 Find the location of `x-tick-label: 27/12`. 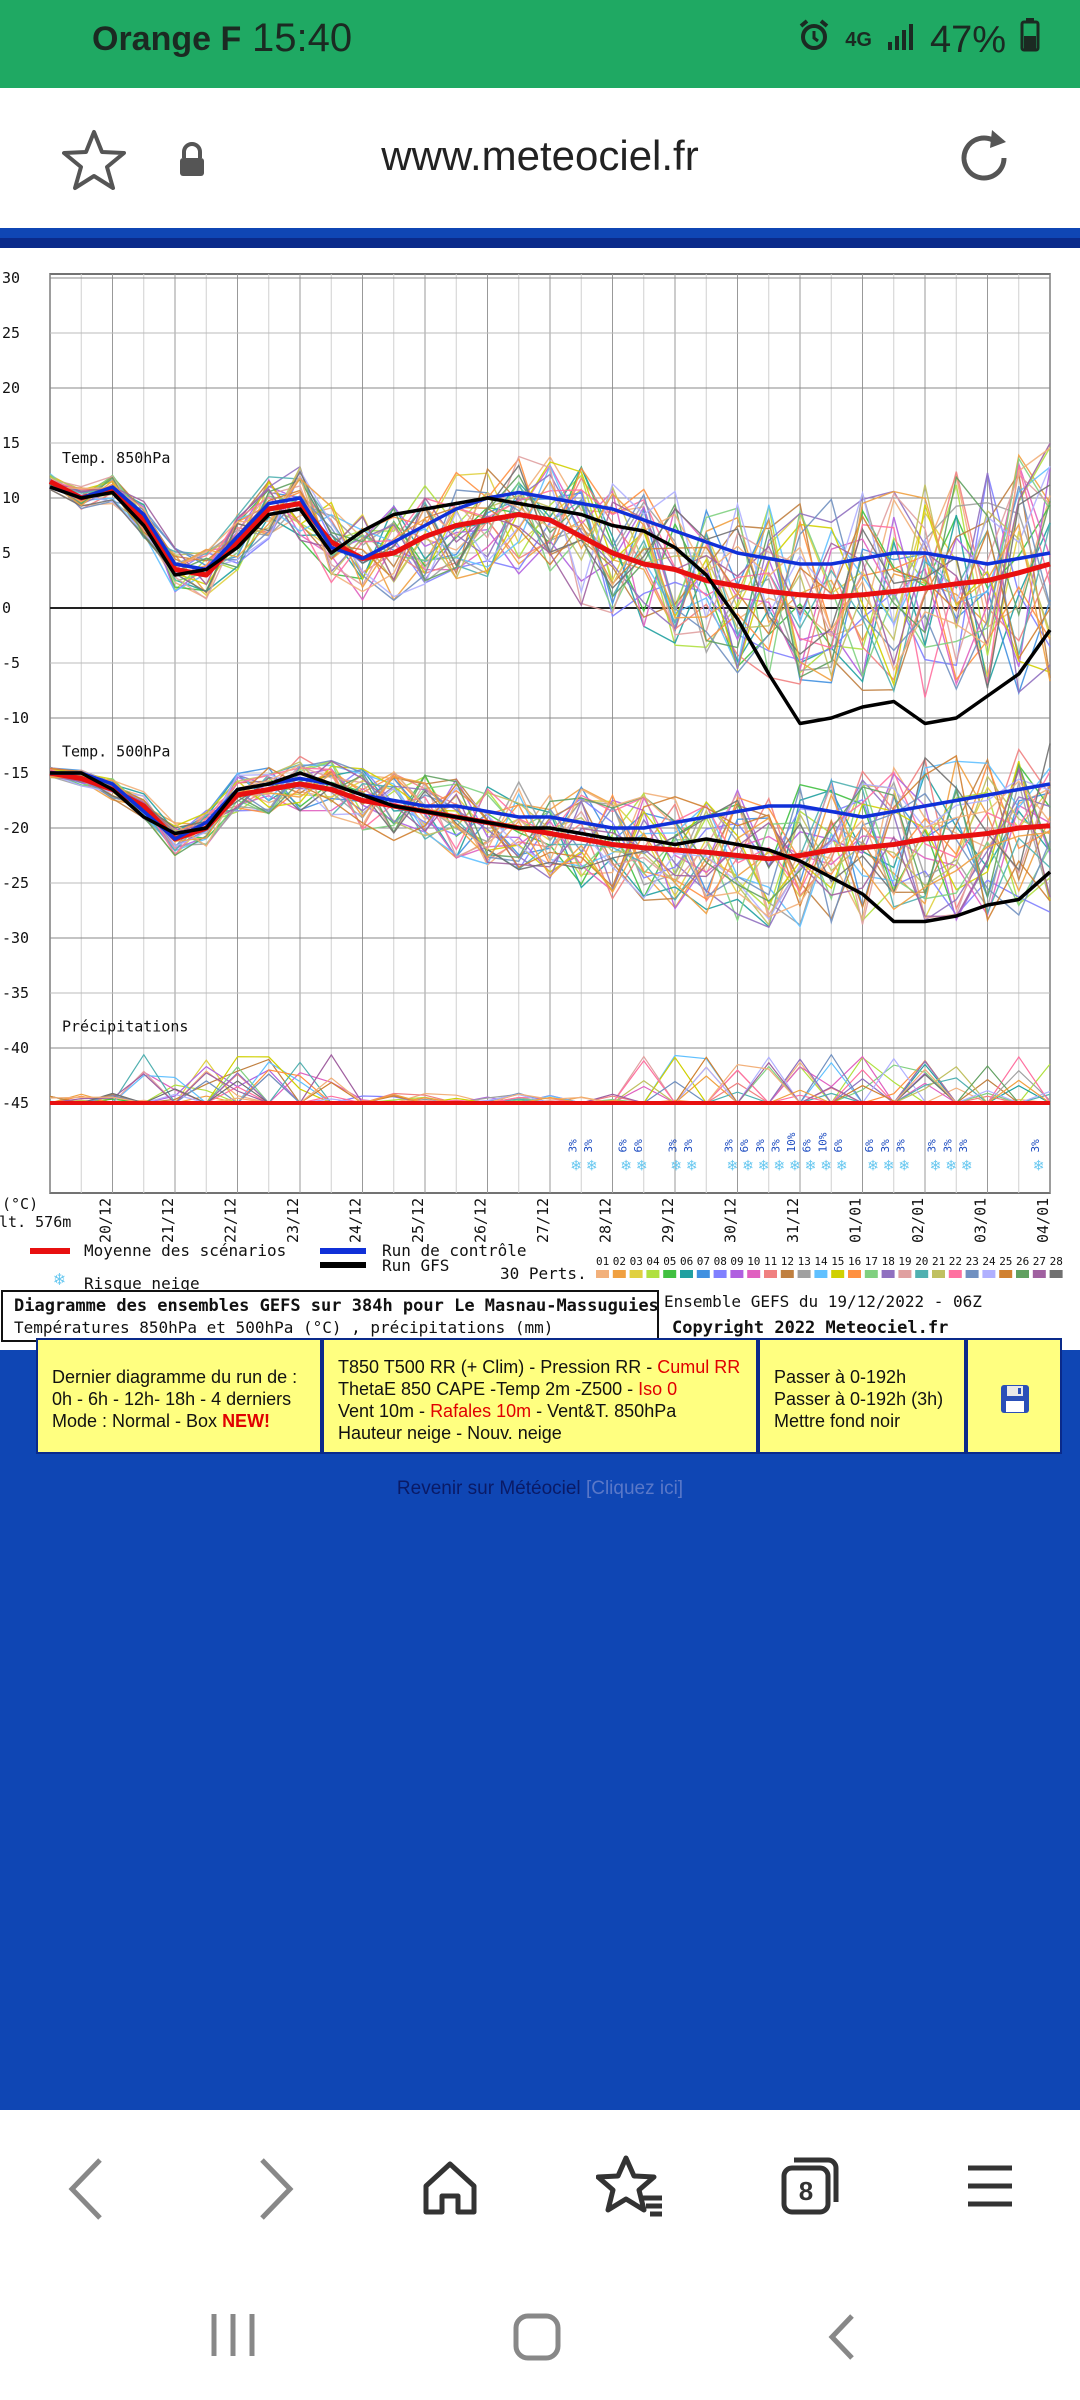

x-tick-label: 27/12 is located at coordinates (543, 1220).